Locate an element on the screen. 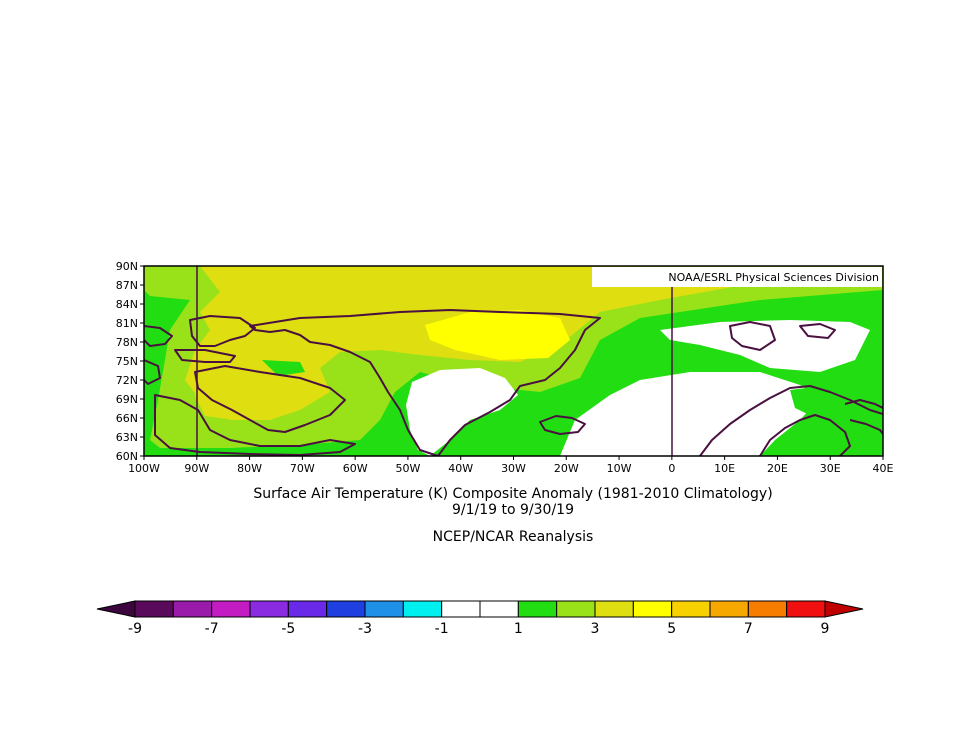 This screenshot has width=960, height=744. coastline-iceland is located at coordinates (562, 425).